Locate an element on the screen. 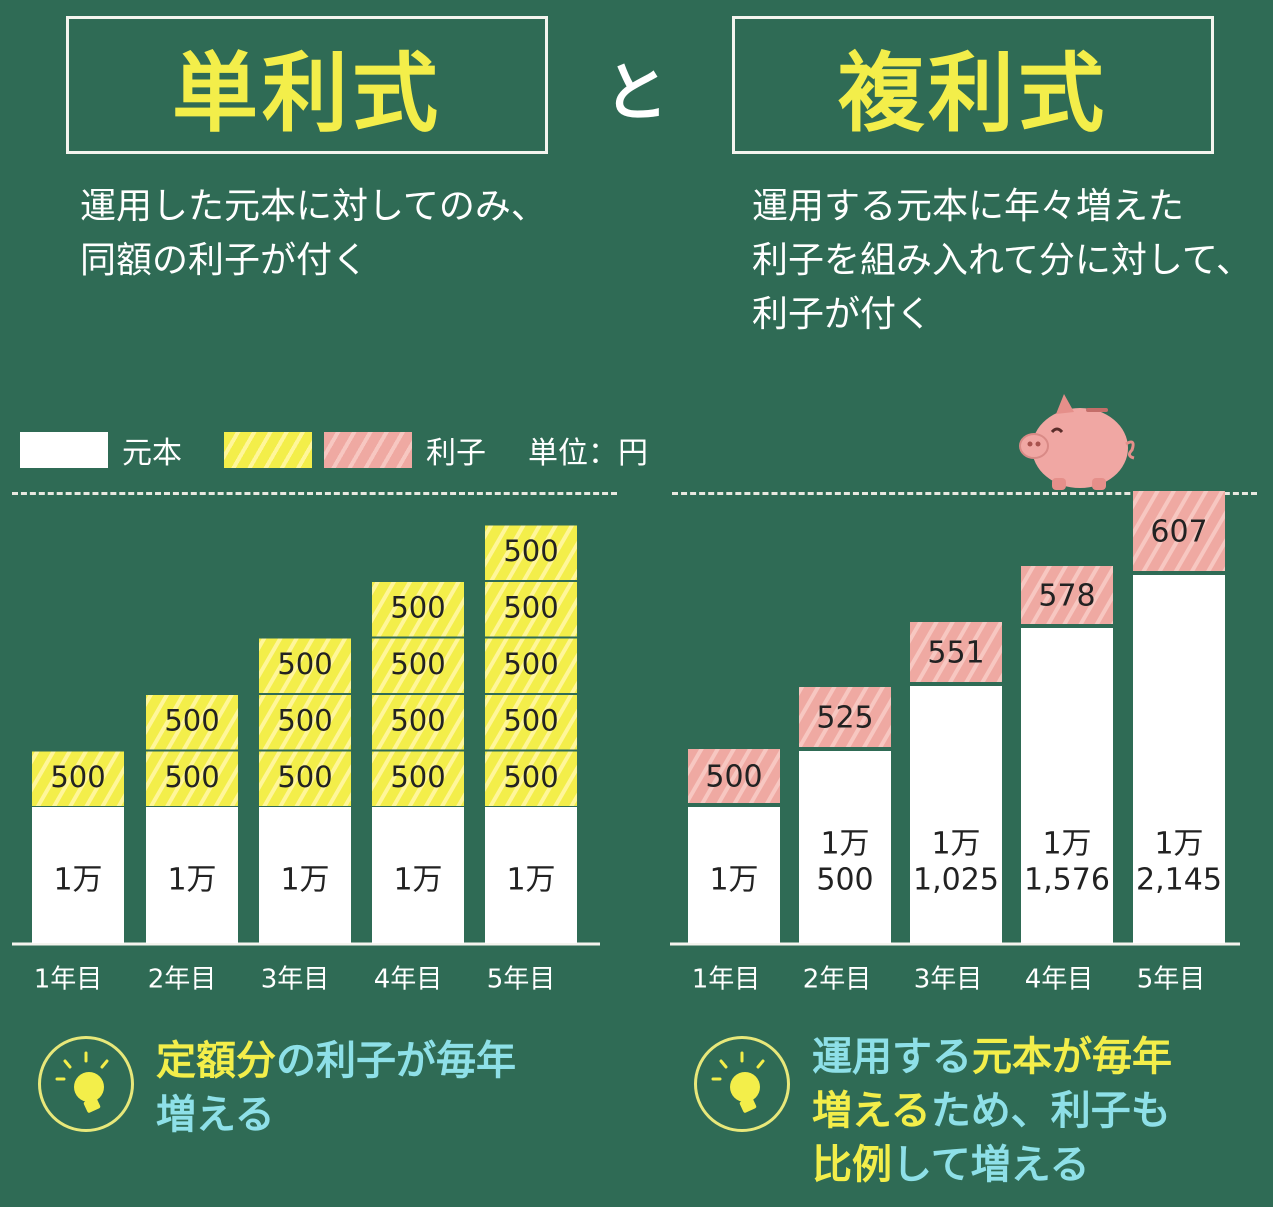  legend-principal-swatch is located at coordinates (64, 450).